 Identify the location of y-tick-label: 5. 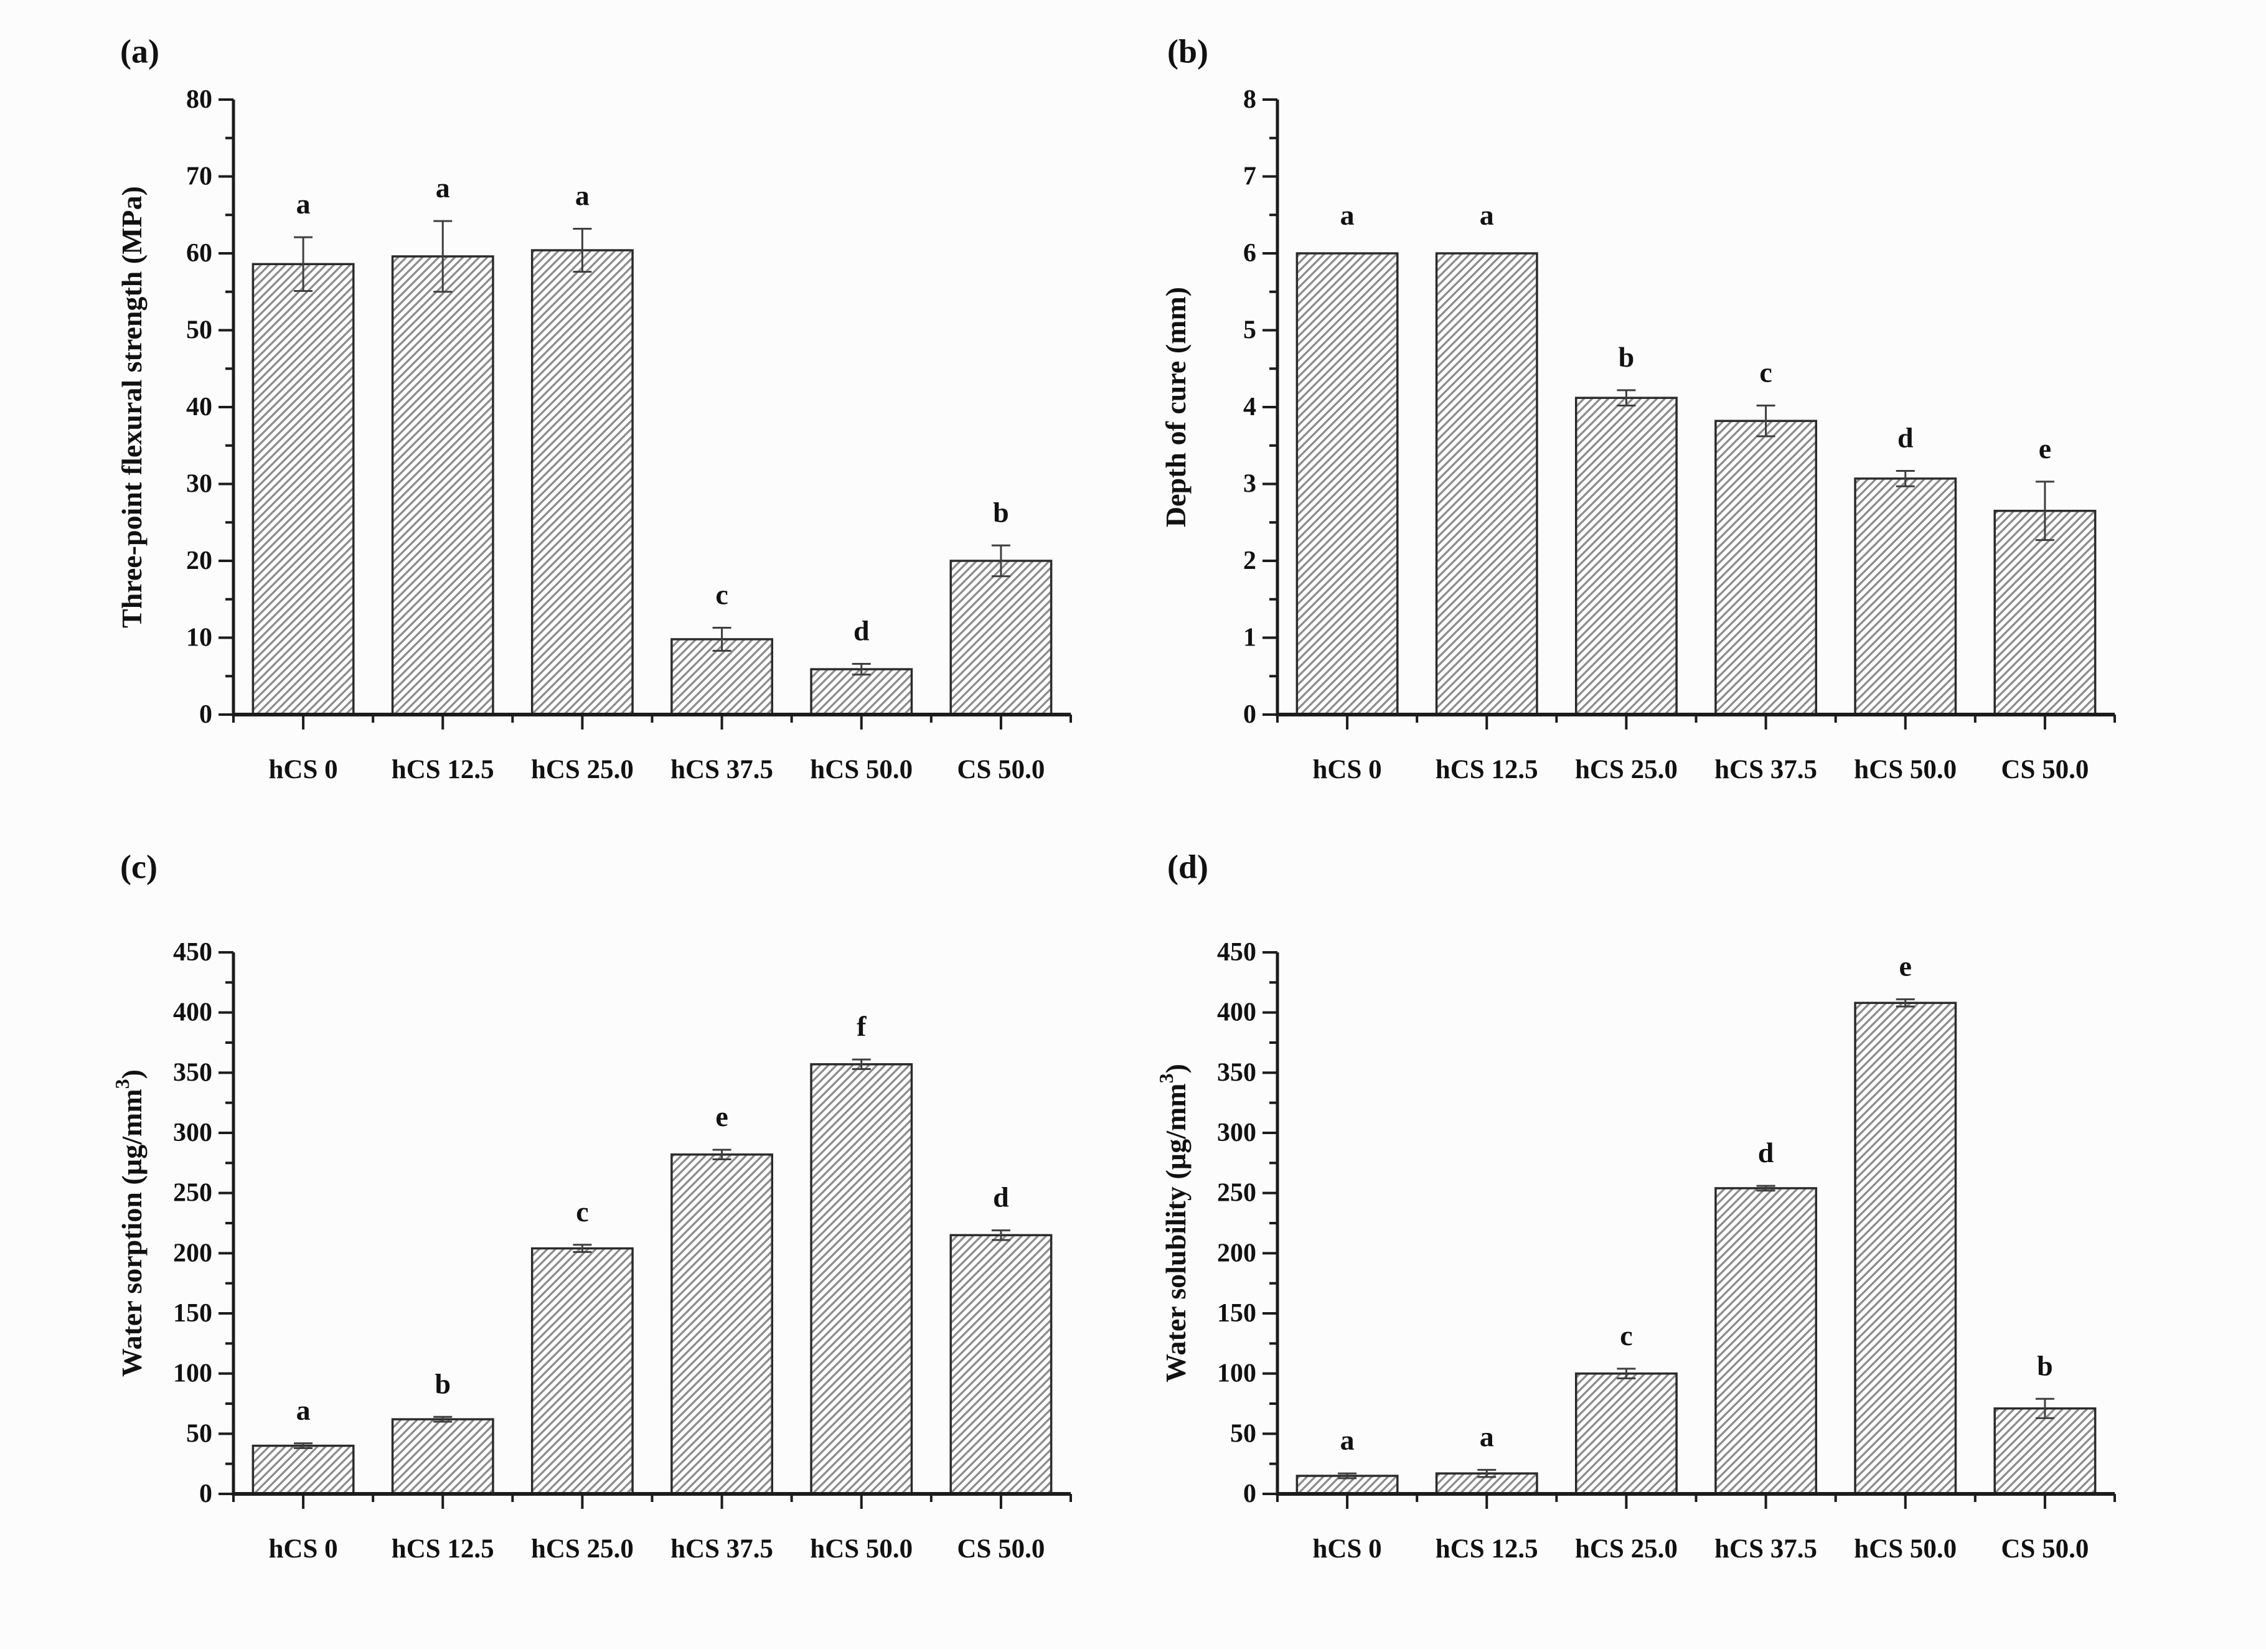
(1249, 330).